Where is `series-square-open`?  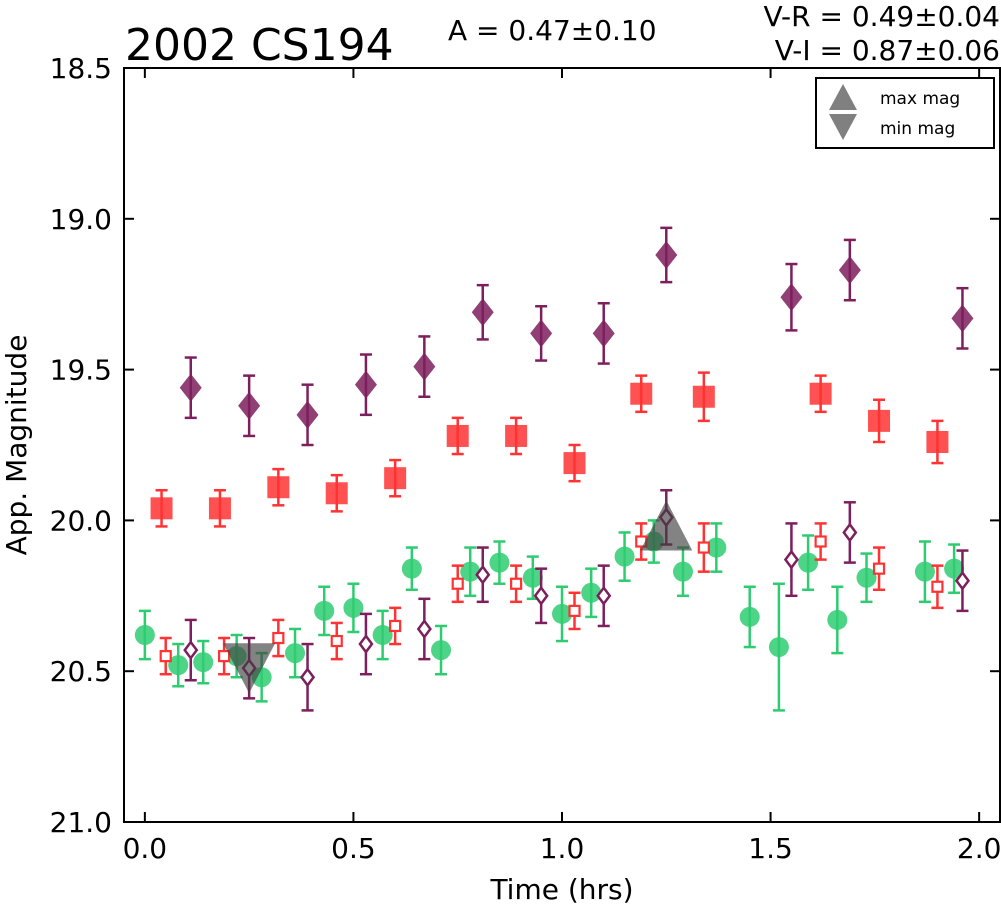
series-square-open is located at coordinates (551, 599).